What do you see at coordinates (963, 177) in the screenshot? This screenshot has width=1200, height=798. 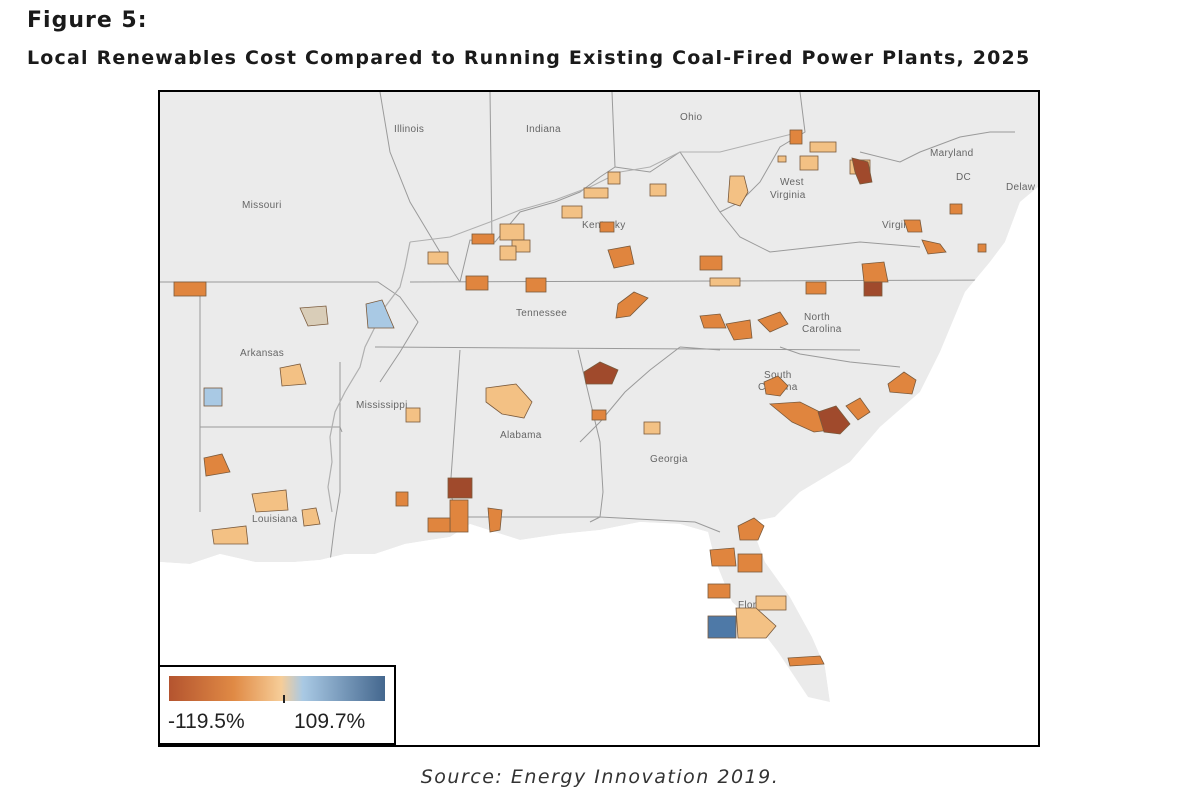 I see `state-label-dc: DC` at bounding box center [963, 177].